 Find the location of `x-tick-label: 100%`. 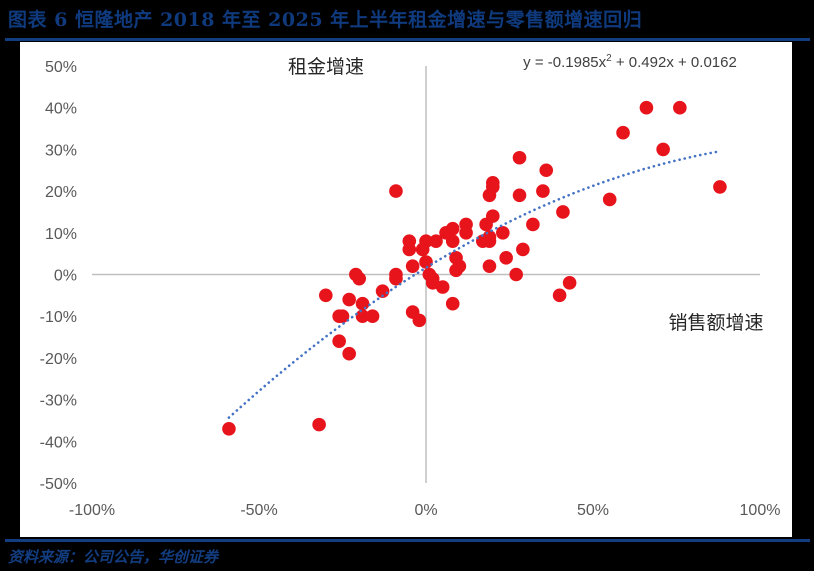

x-tick-label: 100% is located at coordinates (760, 510).